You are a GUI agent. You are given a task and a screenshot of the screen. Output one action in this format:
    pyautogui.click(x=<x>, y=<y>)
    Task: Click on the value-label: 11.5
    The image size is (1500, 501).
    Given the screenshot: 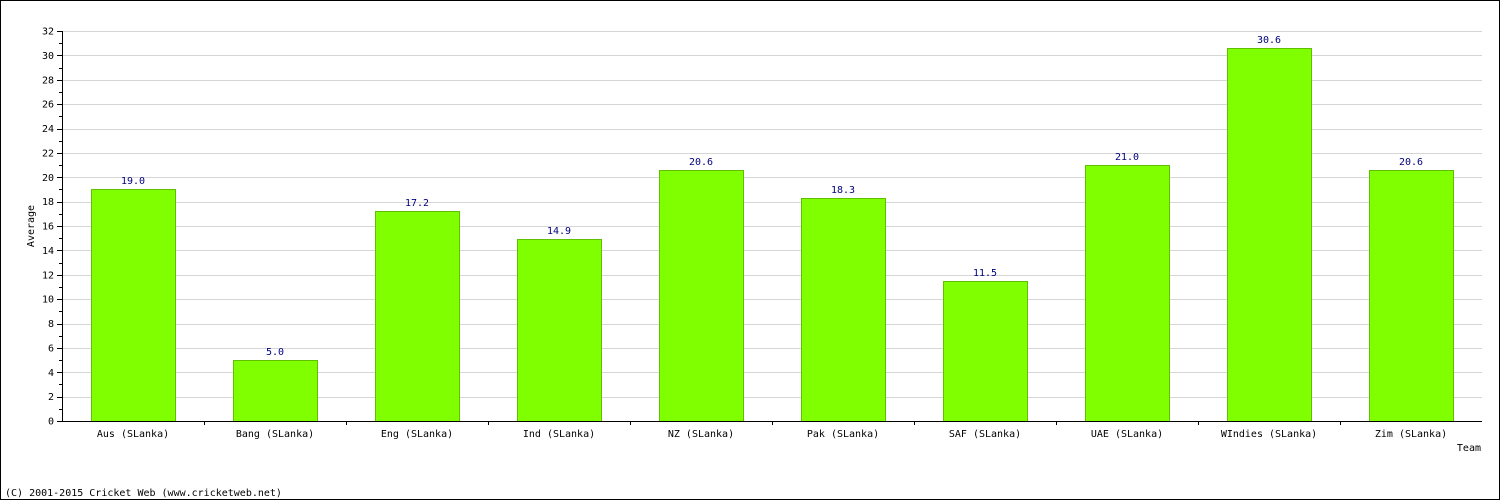 What is the action you would take?
    pyautogui.click(x=985, y=273)
    